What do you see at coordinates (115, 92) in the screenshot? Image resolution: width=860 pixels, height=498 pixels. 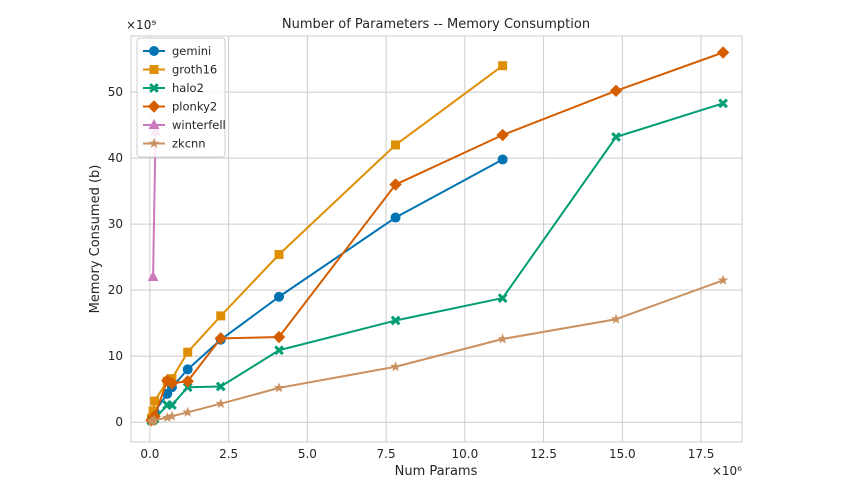 I see `y-tick-label: 50` at bounding box center [115, 92].